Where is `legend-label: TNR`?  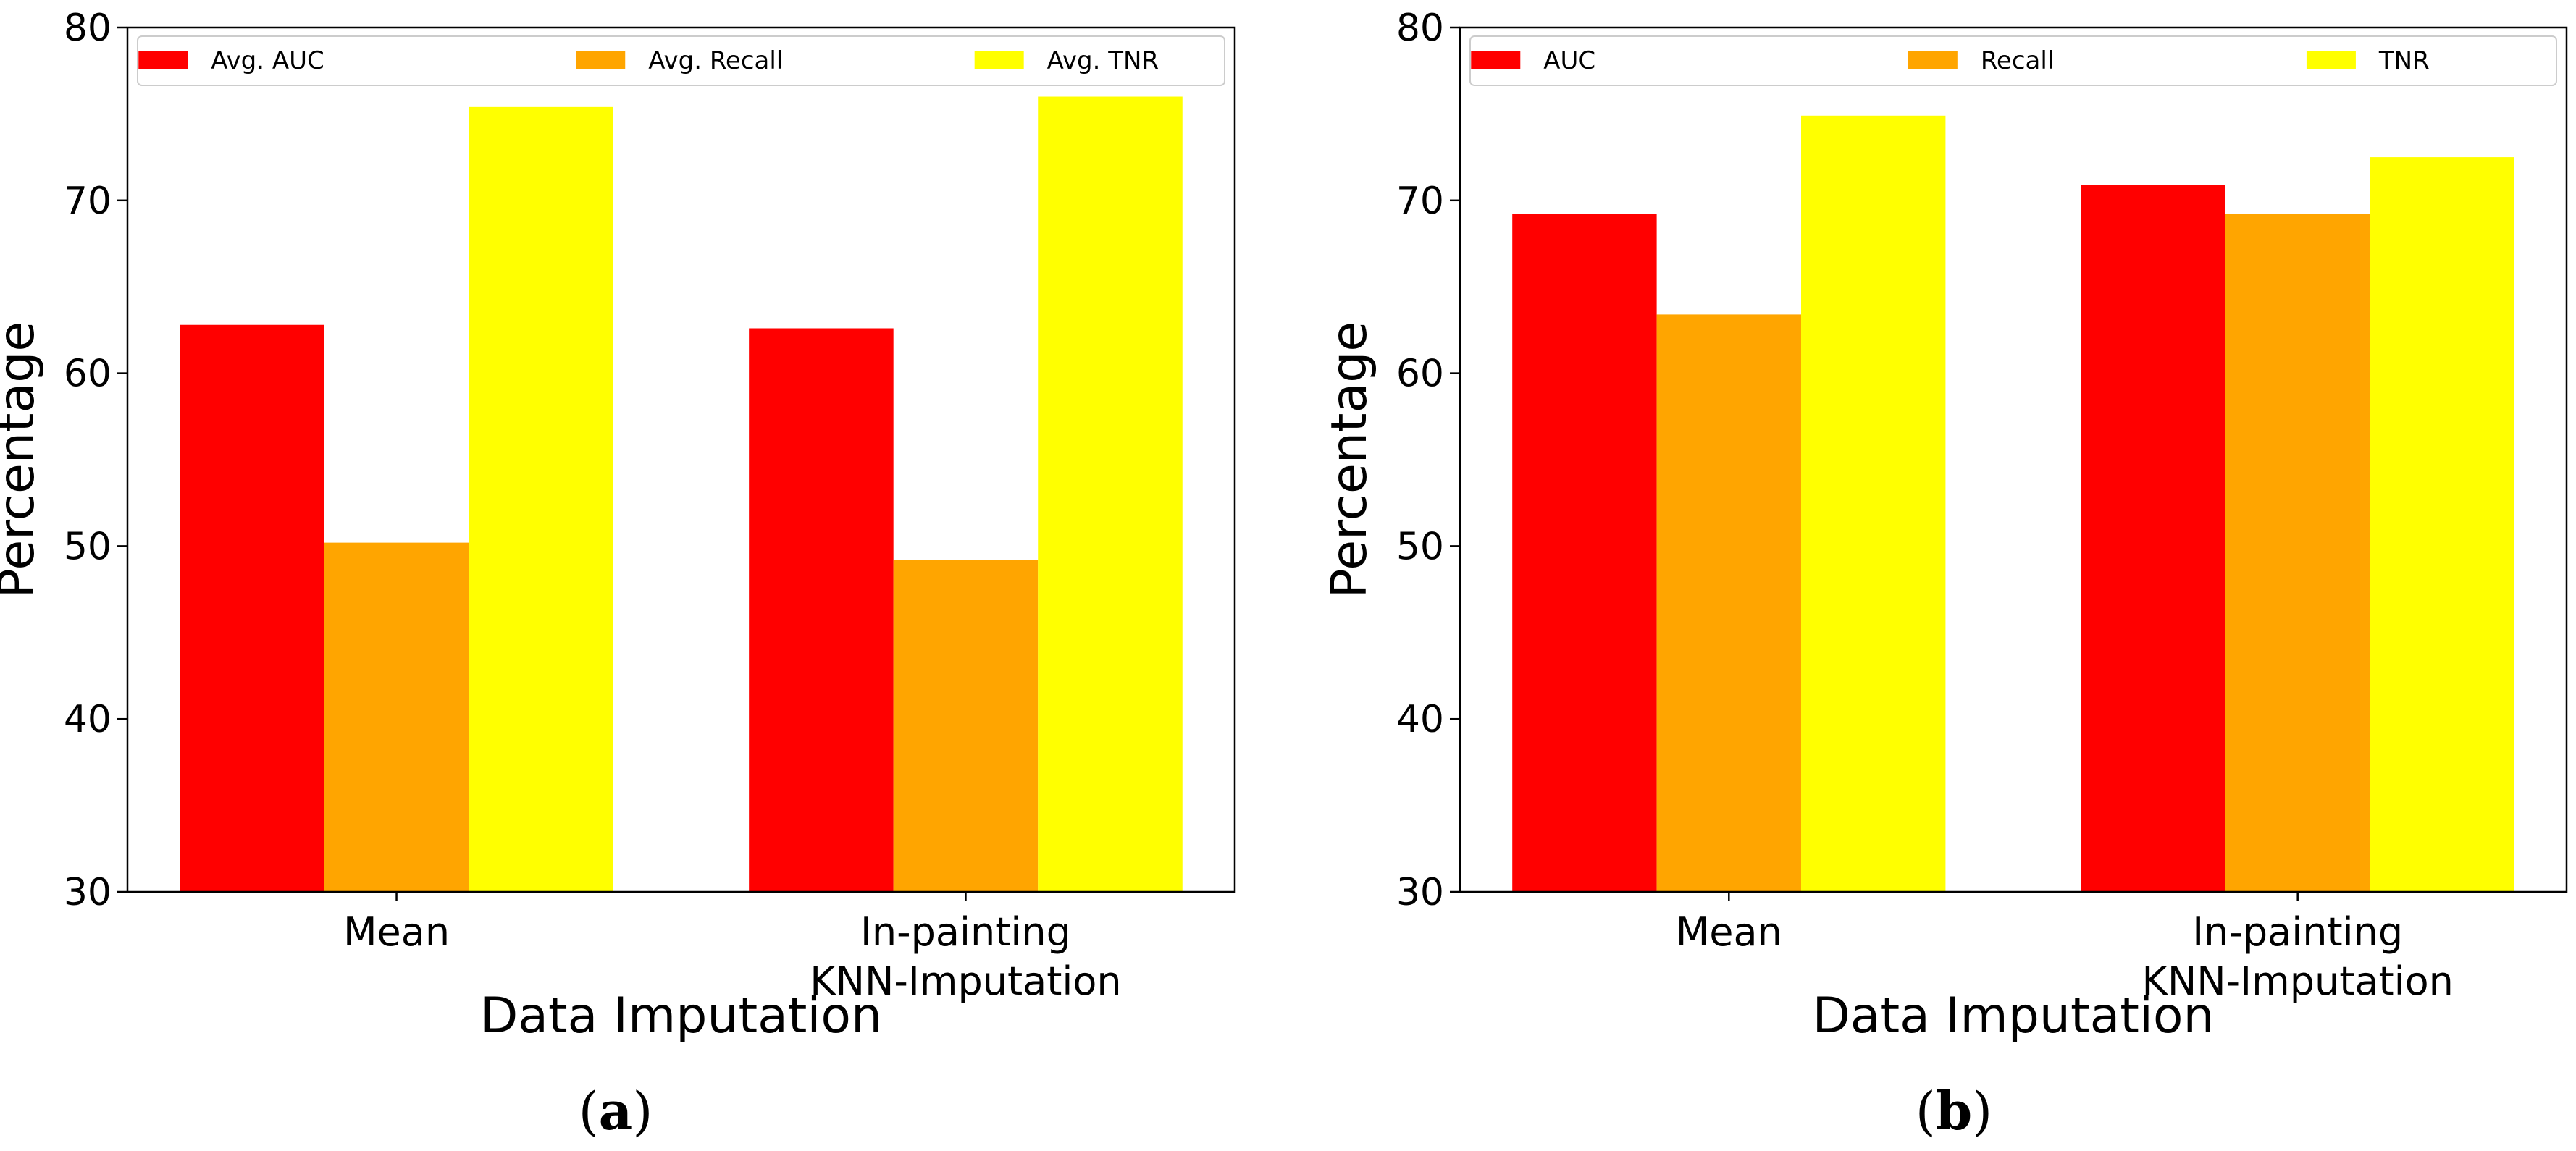
legend-label: TNR is located at coordinates (2404, 60).